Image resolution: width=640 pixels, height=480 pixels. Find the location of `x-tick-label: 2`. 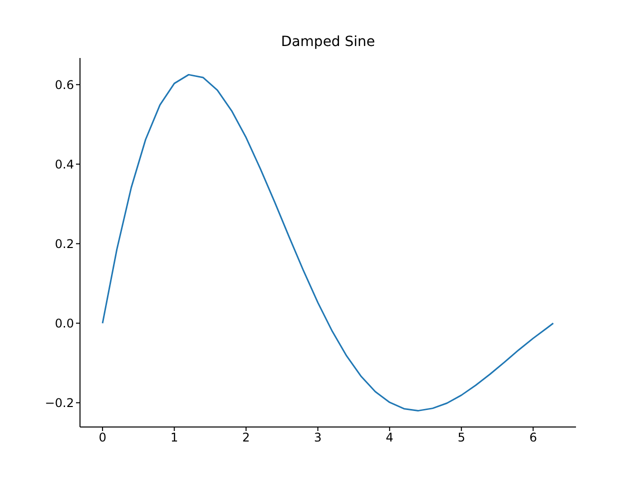

x-tick-label: 2 is located at coordinates (246, 437).